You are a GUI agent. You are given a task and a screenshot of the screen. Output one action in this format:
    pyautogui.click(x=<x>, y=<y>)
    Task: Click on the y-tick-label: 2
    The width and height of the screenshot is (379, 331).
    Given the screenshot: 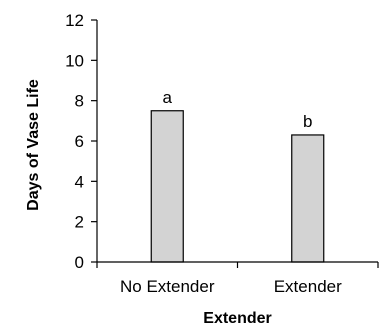 What is the action you would take?
    pyautogui.click(x=79, y=222)
    